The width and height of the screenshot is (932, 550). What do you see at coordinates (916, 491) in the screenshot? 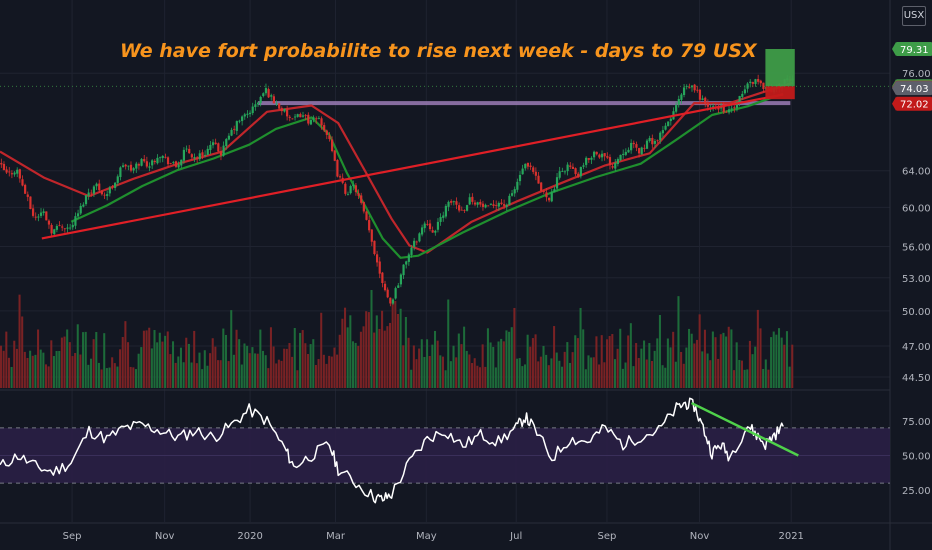
I see `rsi-tick-label: 25.00` at bounding box center [916, 491].